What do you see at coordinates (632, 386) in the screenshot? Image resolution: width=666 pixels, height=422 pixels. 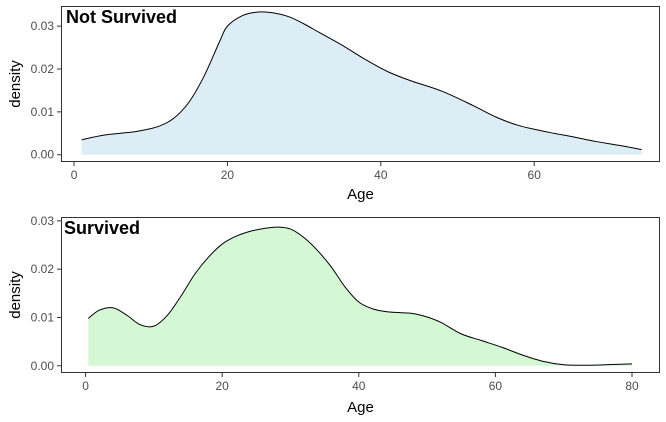 I see `x-tick-label: 80` at bounding box center [632, 386].